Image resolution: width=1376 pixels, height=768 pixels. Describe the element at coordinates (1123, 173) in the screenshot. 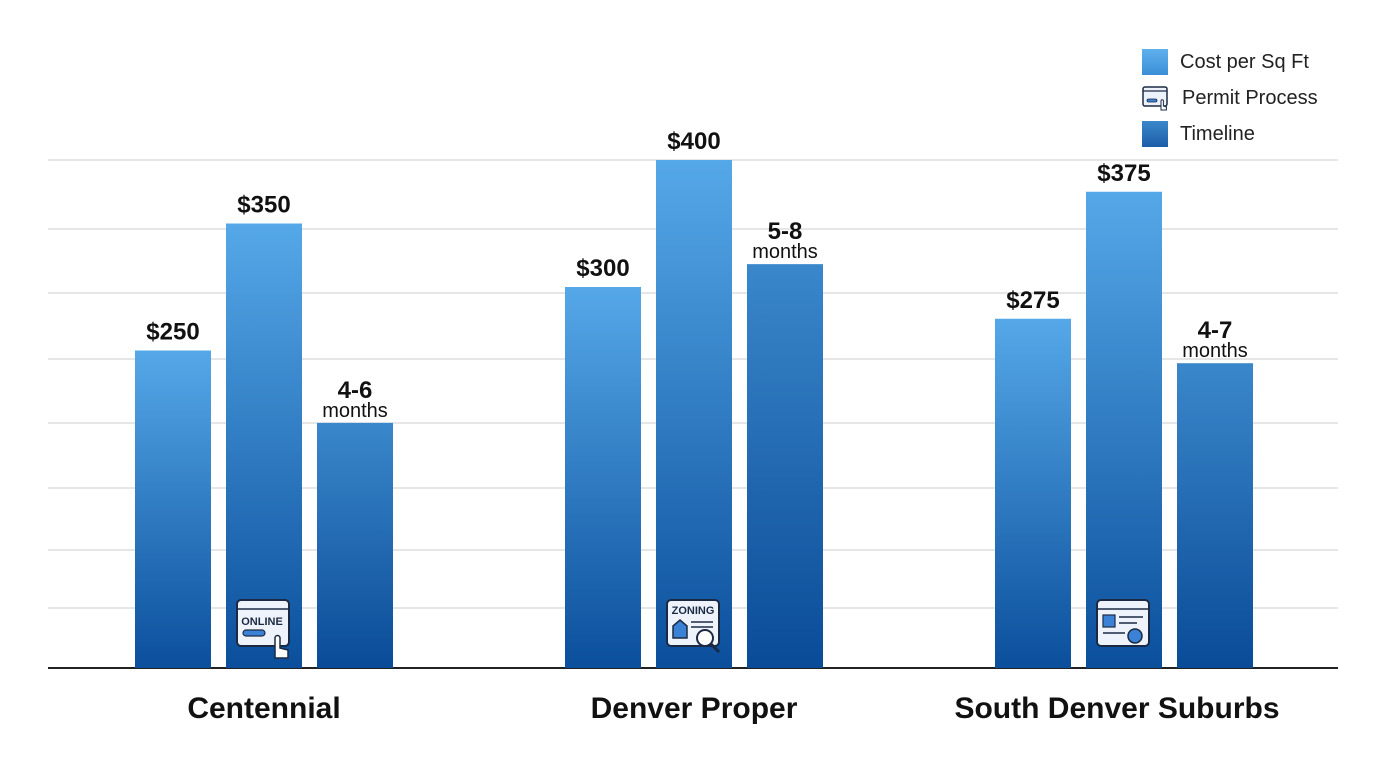

I see `data-label: $375` at that location.